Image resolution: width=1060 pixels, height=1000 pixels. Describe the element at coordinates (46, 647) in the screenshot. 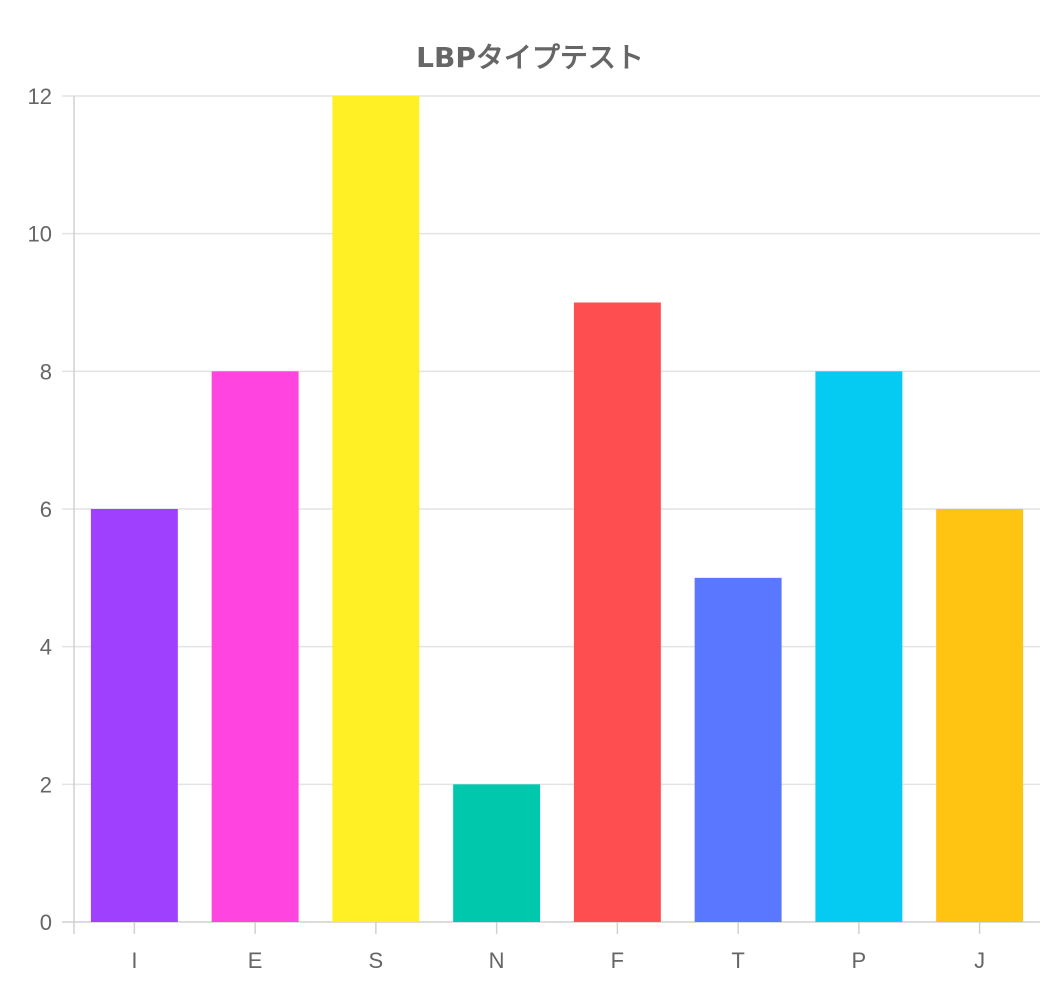

I see `y-tick-label: 4` at that location.